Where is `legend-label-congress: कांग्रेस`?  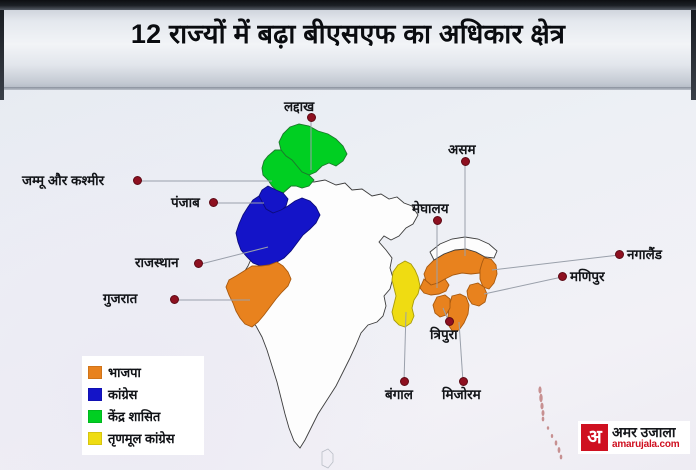 legend-label-congress: कांग्रेस is located at coordinates (123, 394).